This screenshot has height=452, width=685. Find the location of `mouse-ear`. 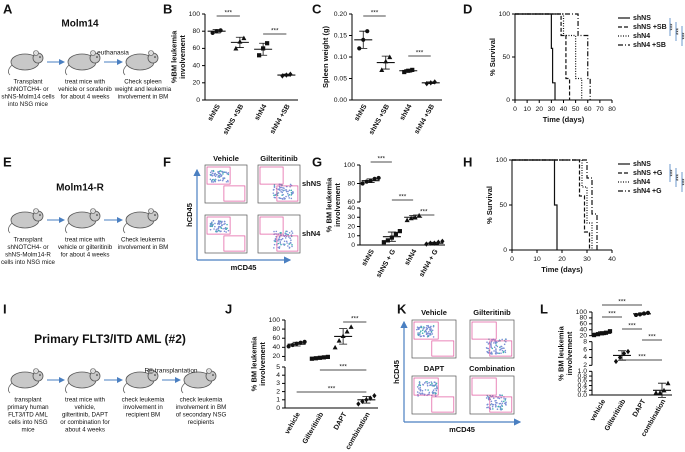

mouse-ear is located at coordinates (36, 53).